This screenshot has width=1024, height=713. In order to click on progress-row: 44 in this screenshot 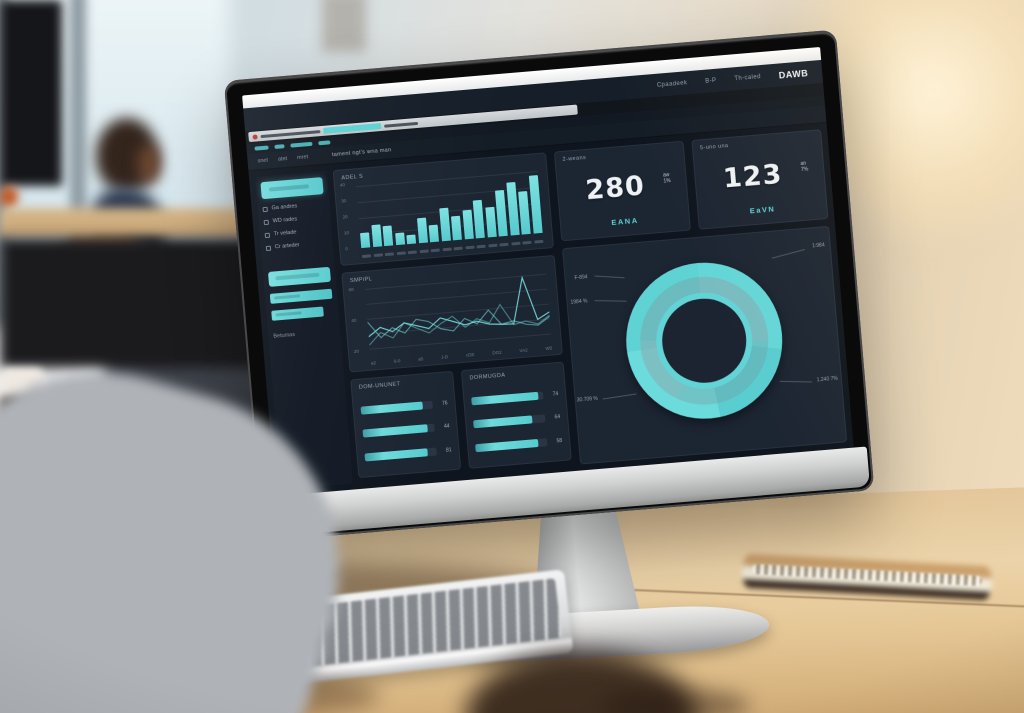, I will do `click(406, 431)`.